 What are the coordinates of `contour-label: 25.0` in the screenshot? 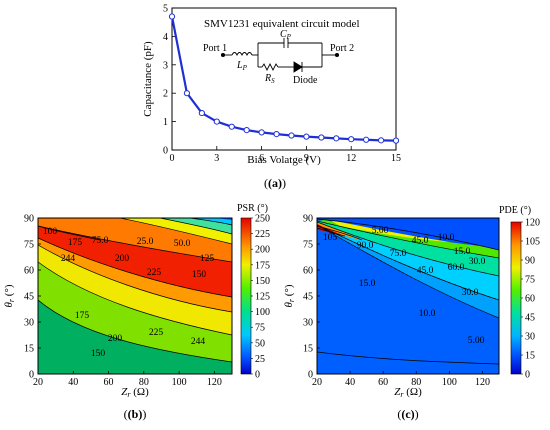 It's located at (145, 242).